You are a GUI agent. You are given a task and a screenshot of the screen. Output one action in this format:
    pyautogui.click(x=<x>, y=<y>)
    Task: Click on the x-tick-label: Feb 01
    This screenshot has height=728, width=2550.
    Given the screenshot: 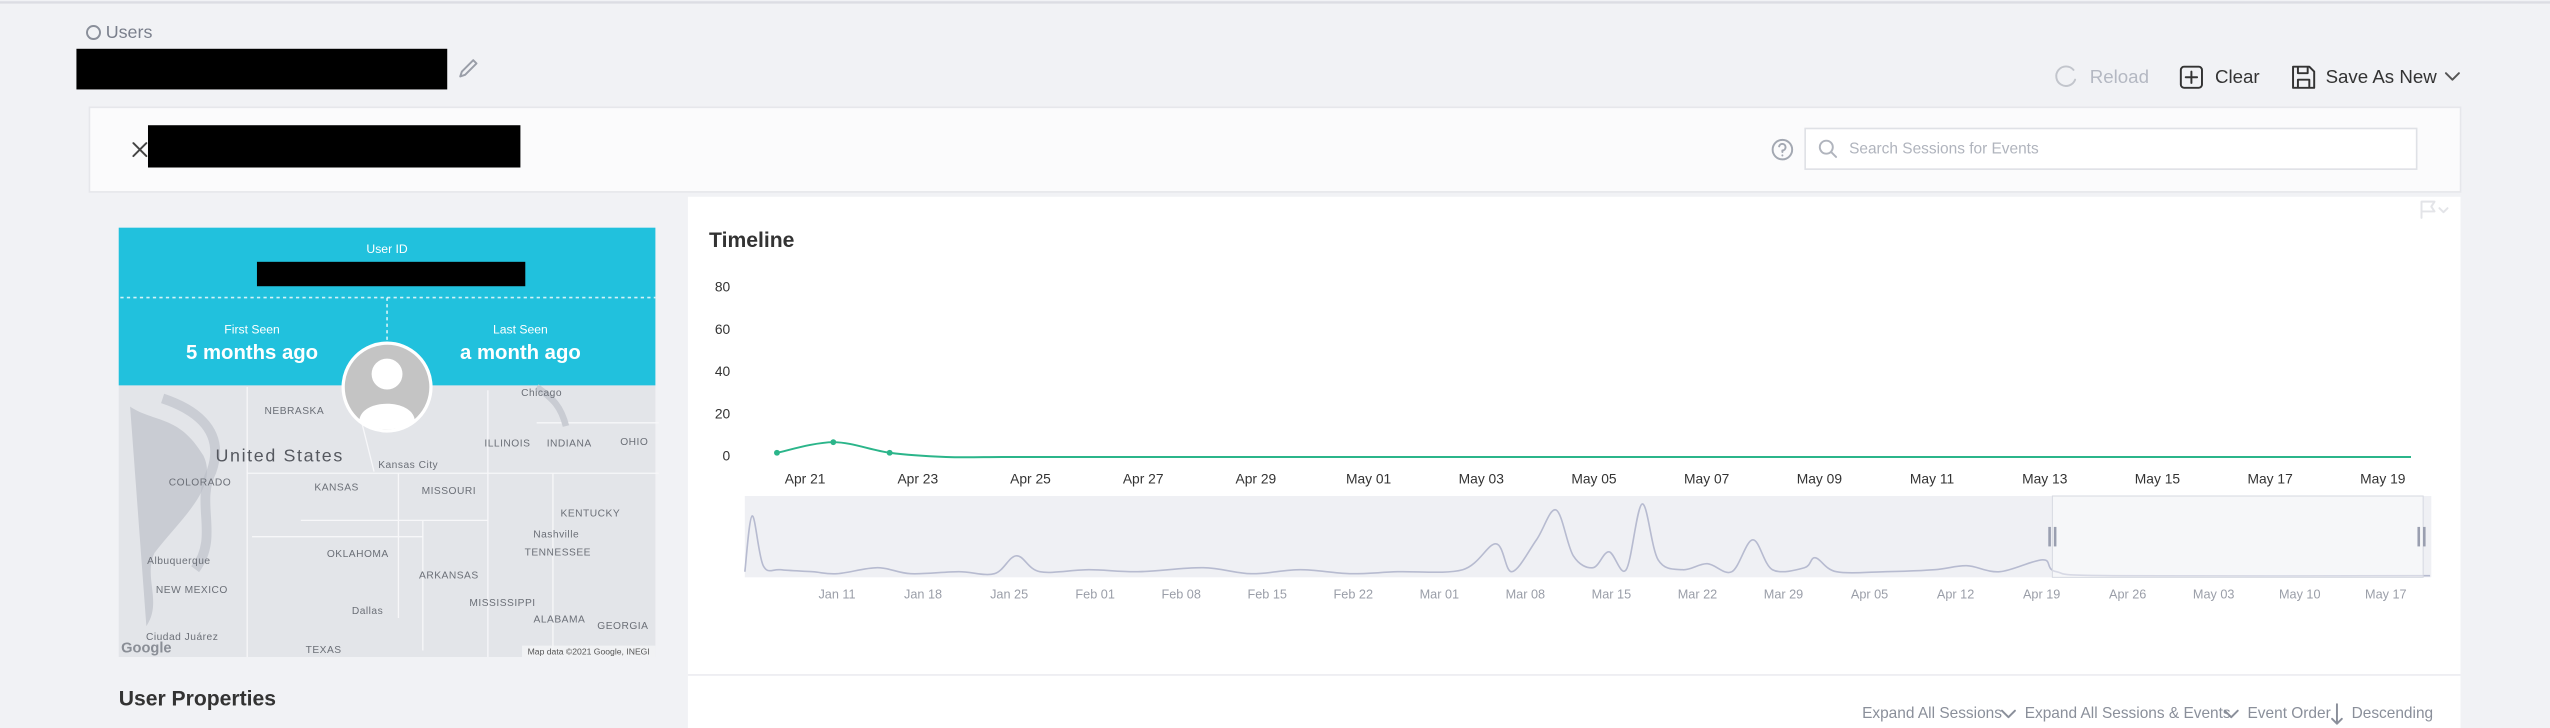 What is the action you would take?
    pyautogui.click(x=1094, y=595)
    